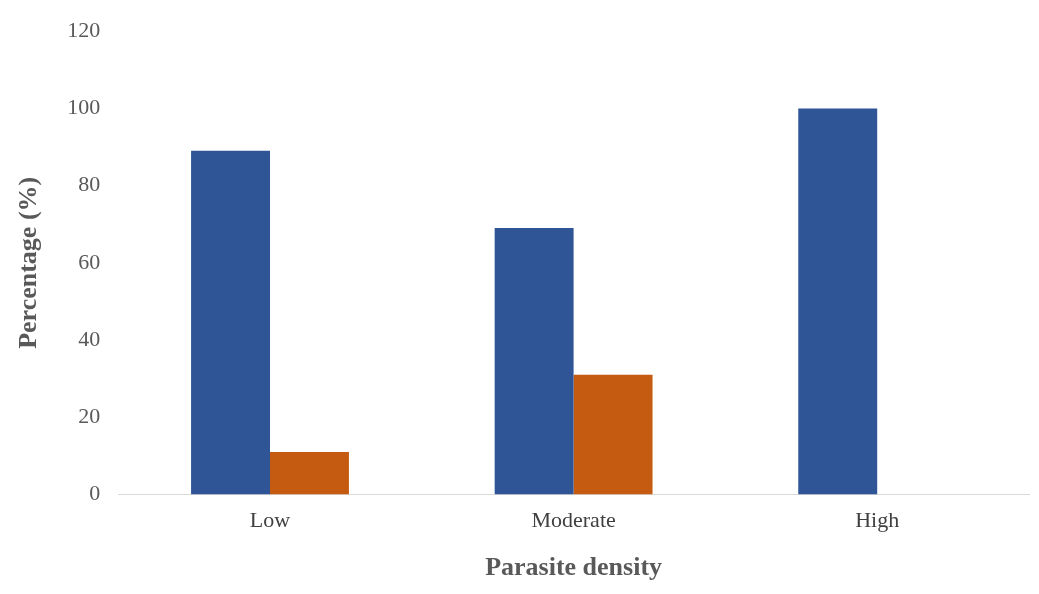 This screenshot has width=1039, height=594. I want to click on y-axis-title: Percentage (%), so click(28, 262).